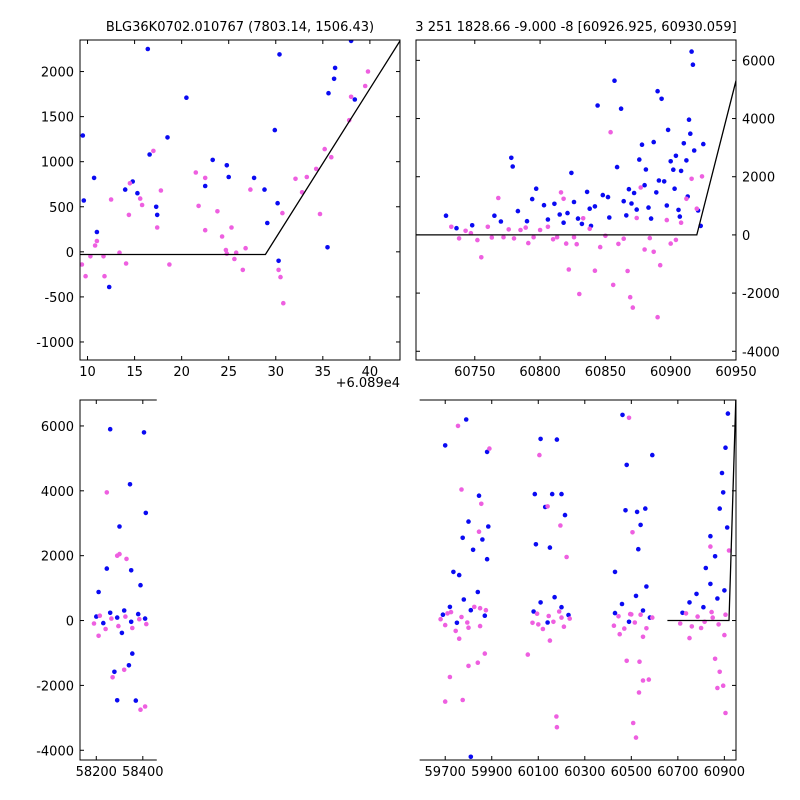  Describe the element at coordinates (240, 173) in the screenshot. I see `panel-zoom-plot-area` at that location.